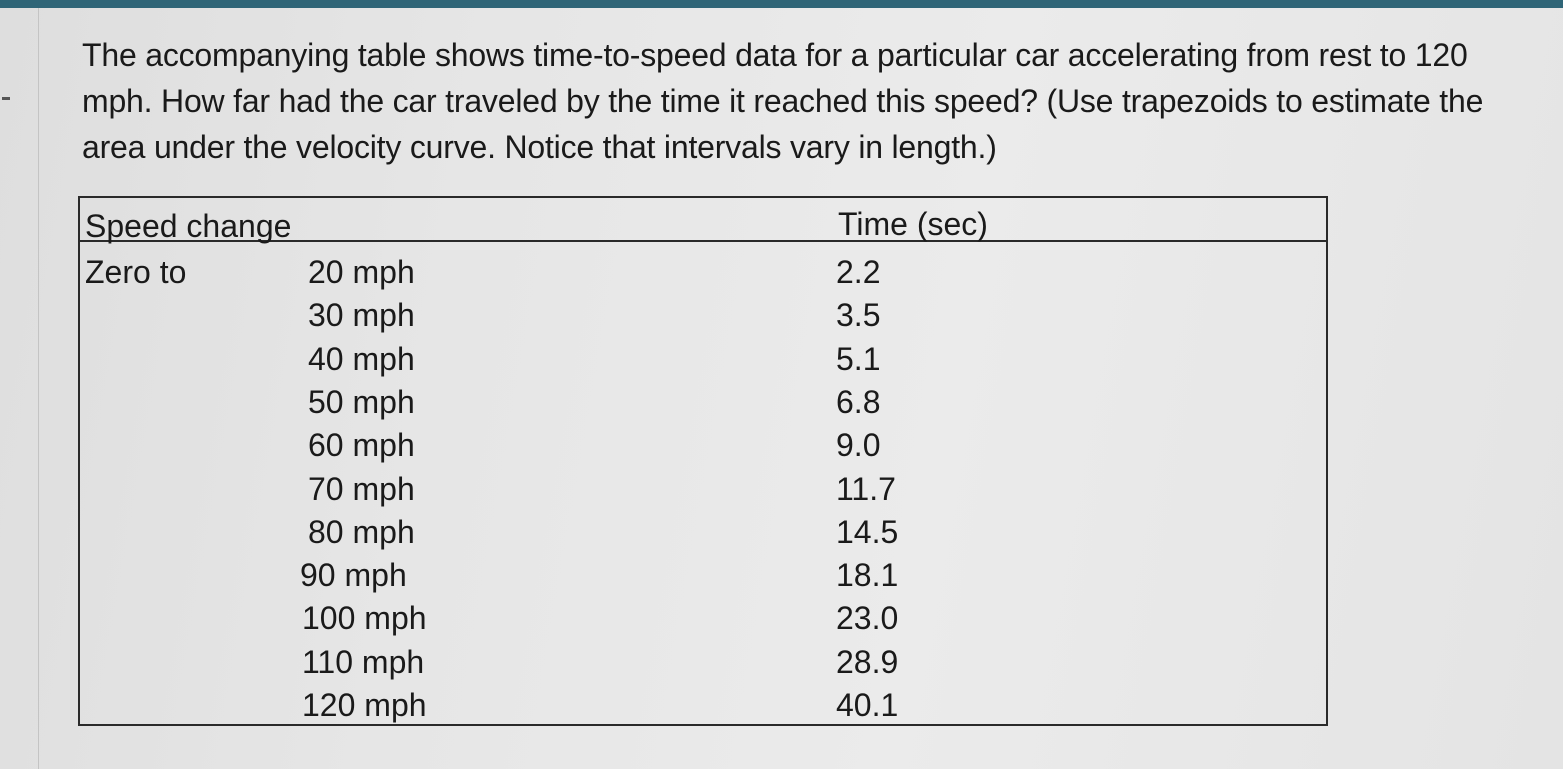 This screenshot has height=769, width=1563. Describe the element at coordinates (867, 531) in the screenshot. I see `time-cell: 14.5` at that location.